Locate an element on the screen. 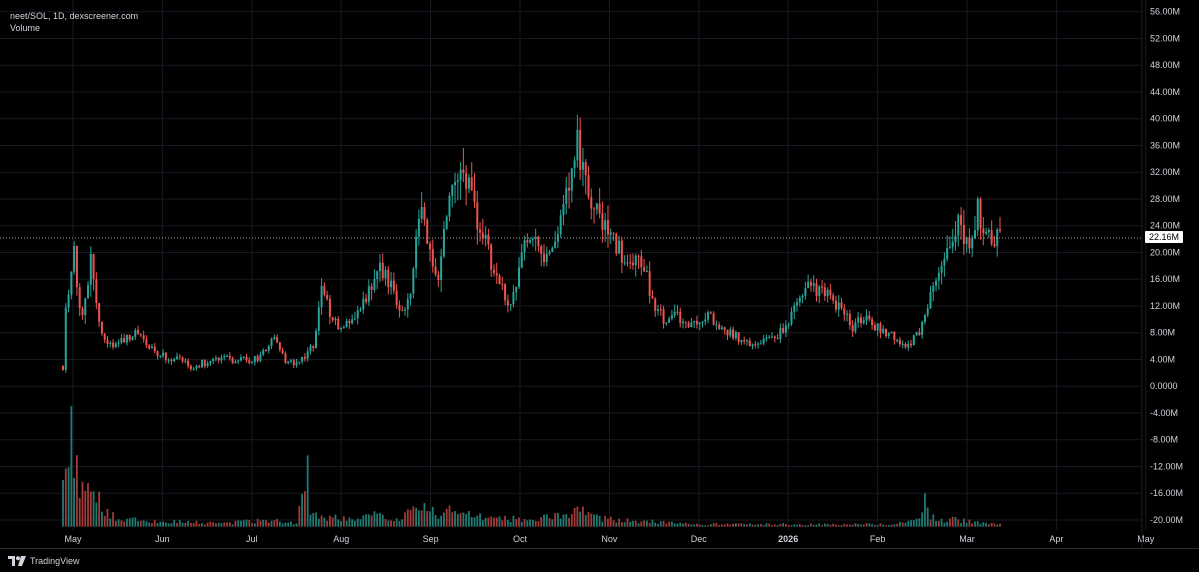 The height and width of the screenshot is (572, 1199). y-axis-tick-label: 12.00M is located at coordinates (1165, 306).